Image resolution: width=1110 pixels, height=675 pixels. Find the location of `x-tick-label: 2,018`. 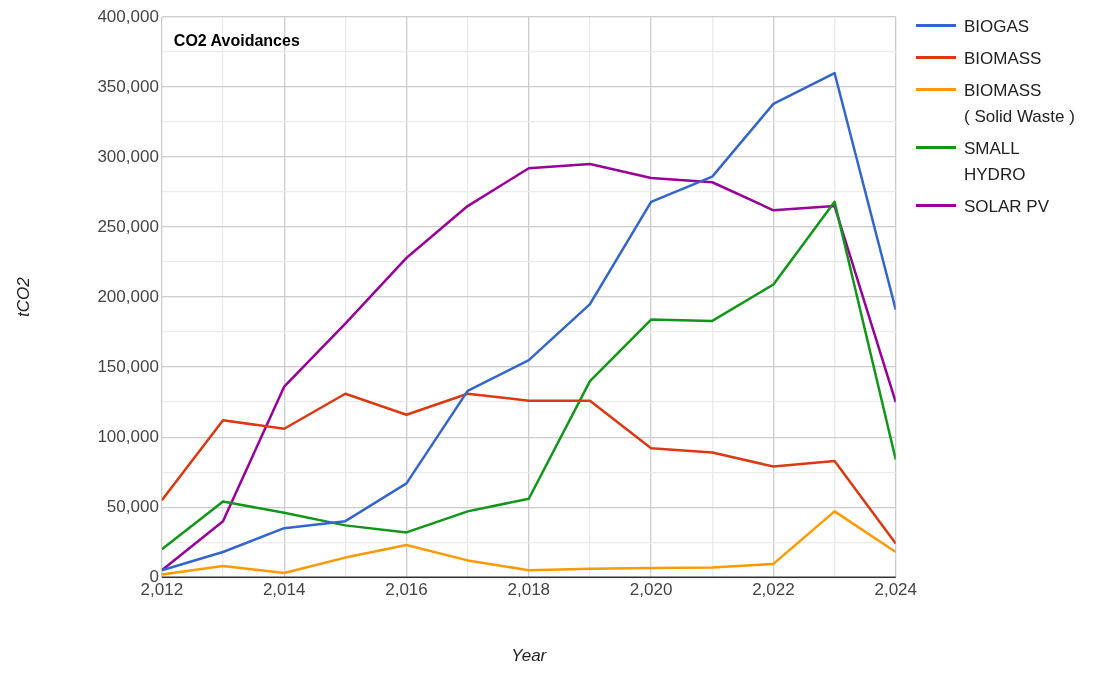

x-tick-label: 2,018 is located at coordinates (529, 590).